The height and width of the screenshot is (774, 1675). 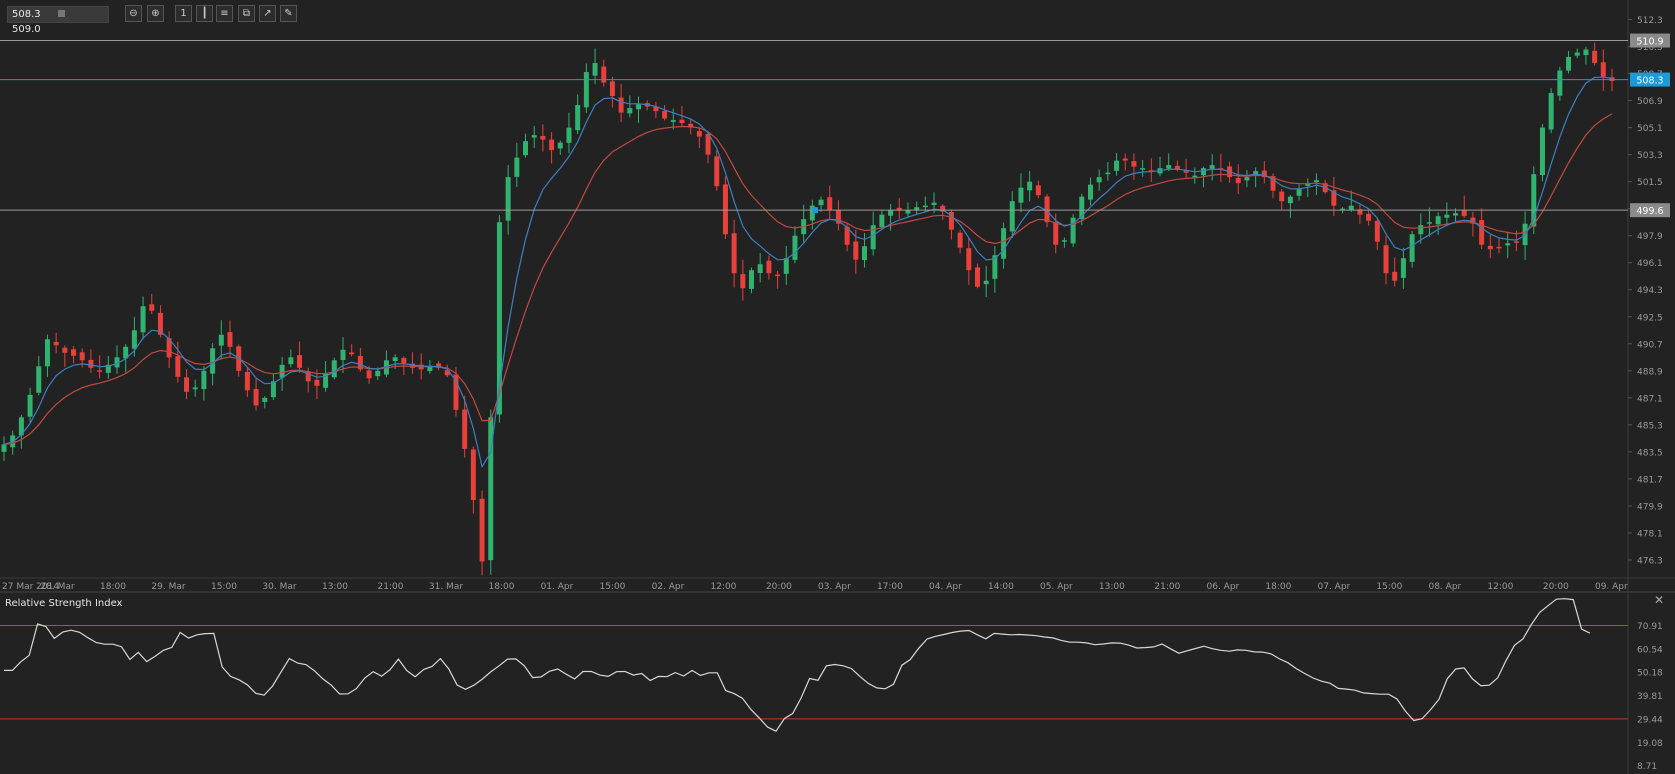 What do you see at coordinates (1647, 767) in the screenshot?
I see `rsi-axis-tick-label: 8.71` at bounding box center [1647, 767].